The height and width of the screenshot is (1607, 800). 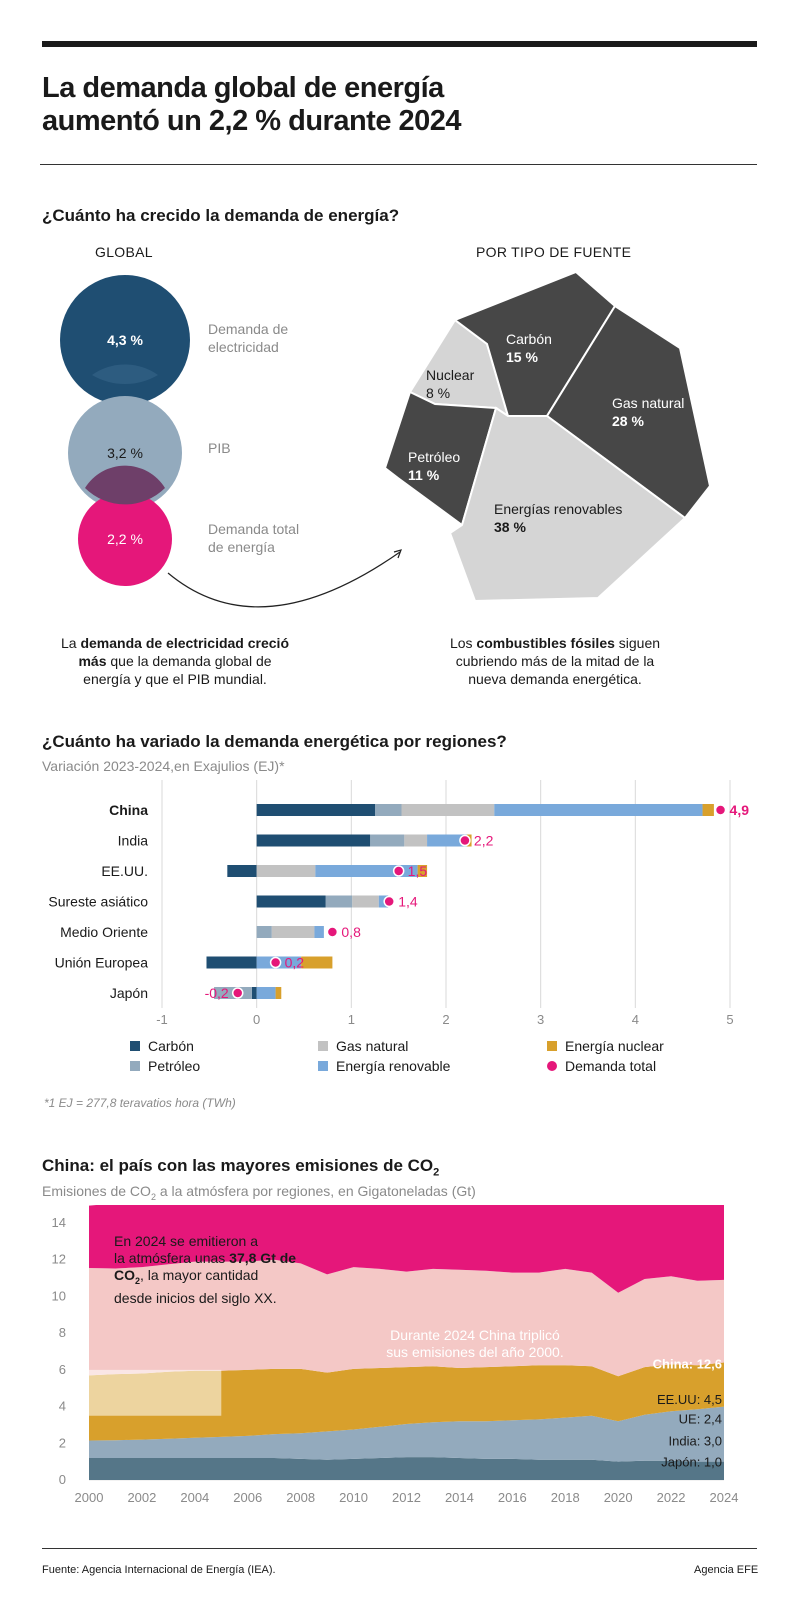 I want to click on poly-label-carbon: Carbón 15 %, so click(x=529, y=348).